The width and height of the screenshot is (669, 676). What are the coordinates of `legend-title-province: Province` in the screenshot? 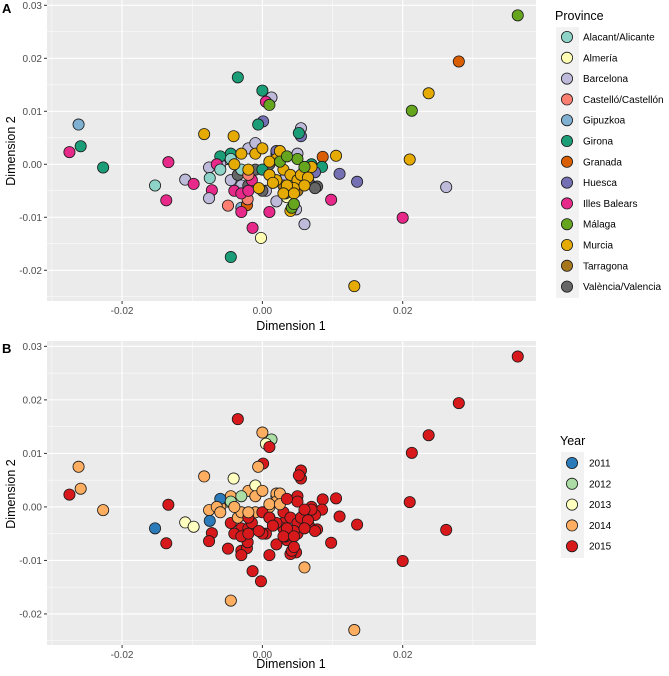 It's located at (579, 16).